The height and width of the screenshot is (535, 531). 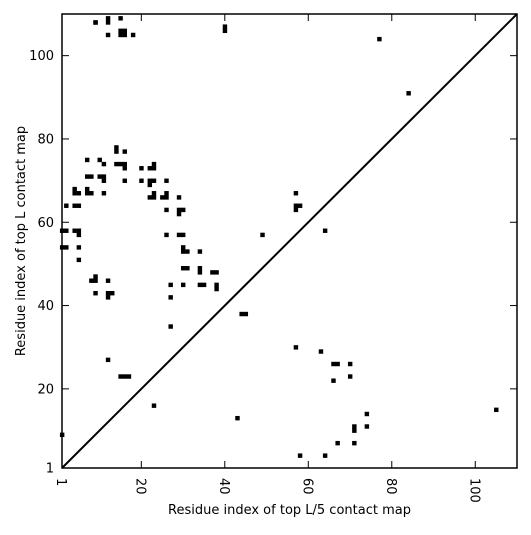 What do you see at coordinates (289, 510) in the screenshot?
I see `x-axis-label: Residue index of top L/5 contact map` at bounding box center [289, 510].